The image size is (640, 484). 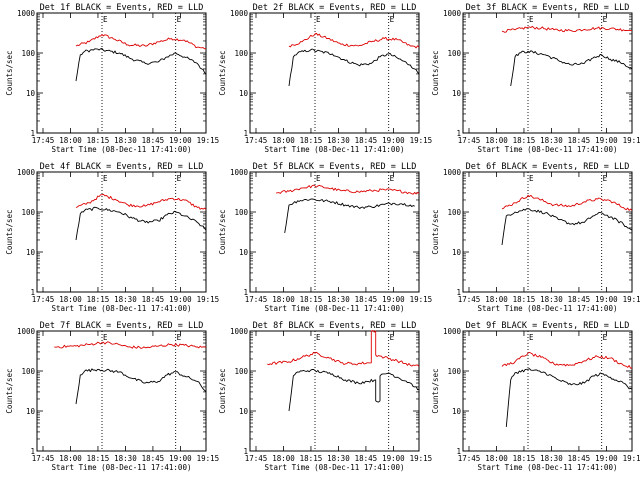 What do you see at coordinates (548, 8) in the screenshot?
I see `panel-title: Det 3f BLACK = Events, RED = LLD` at bounding box center [548, 8].